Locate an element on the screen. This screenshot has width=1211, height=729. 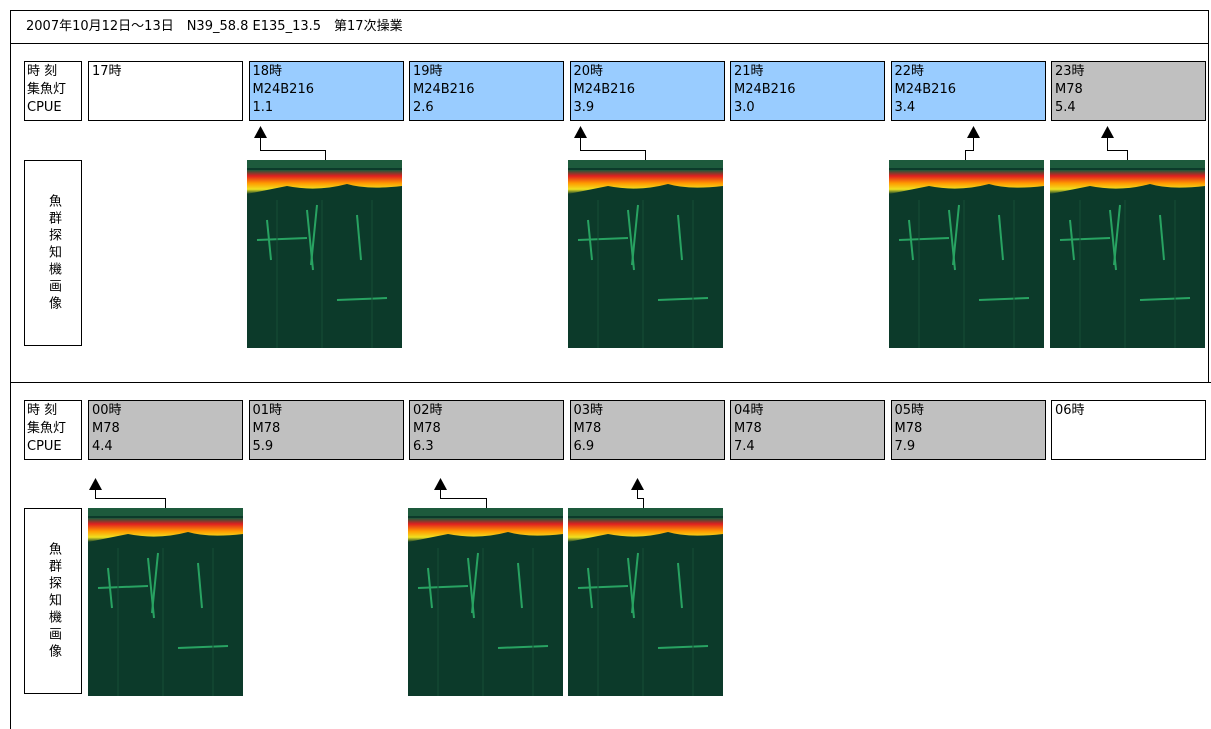
cell-time: 04時 is located at coordinates (749, 410).